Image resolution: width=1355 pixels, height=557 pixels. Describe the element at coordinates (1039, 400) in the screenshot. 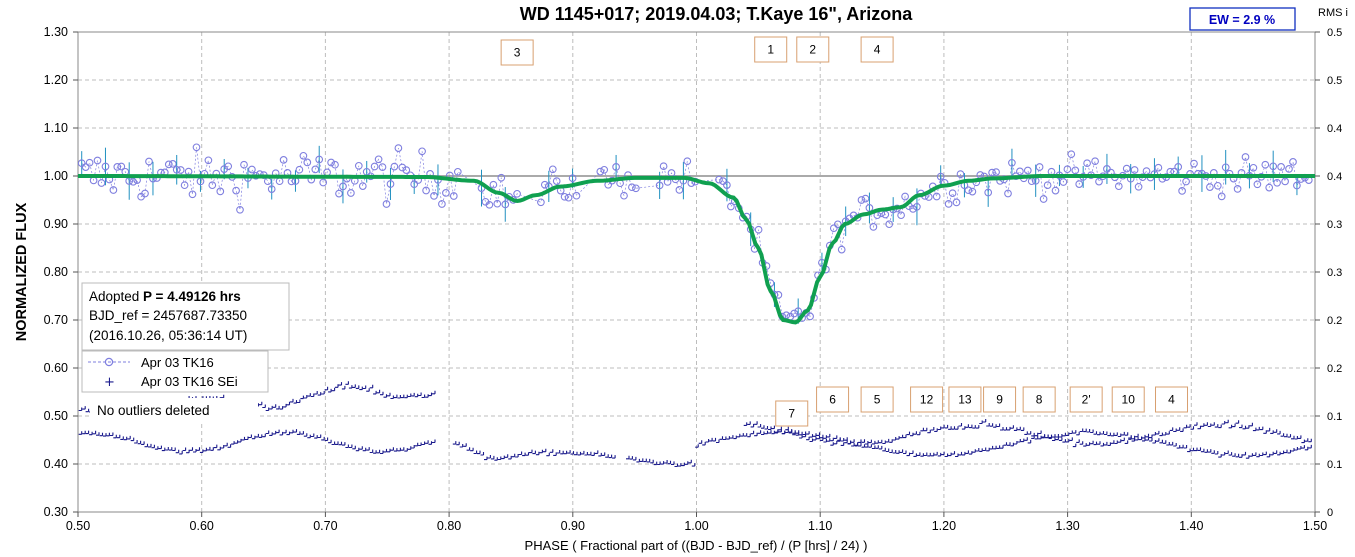

I see `bottom-dip-label: 8` at that location.